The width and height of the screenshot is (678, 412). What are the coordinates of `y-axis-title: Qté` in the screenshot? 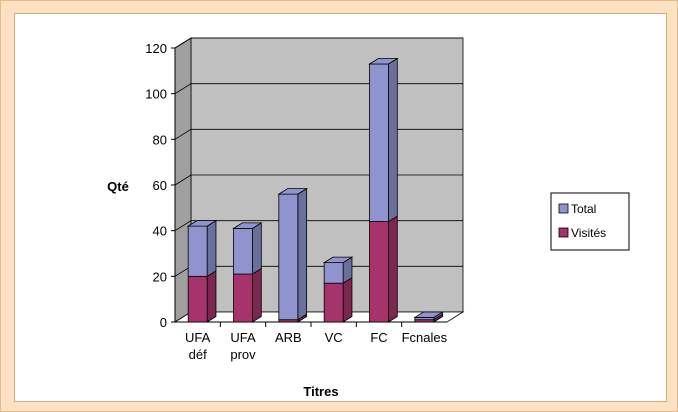 It's located at (118, 186).